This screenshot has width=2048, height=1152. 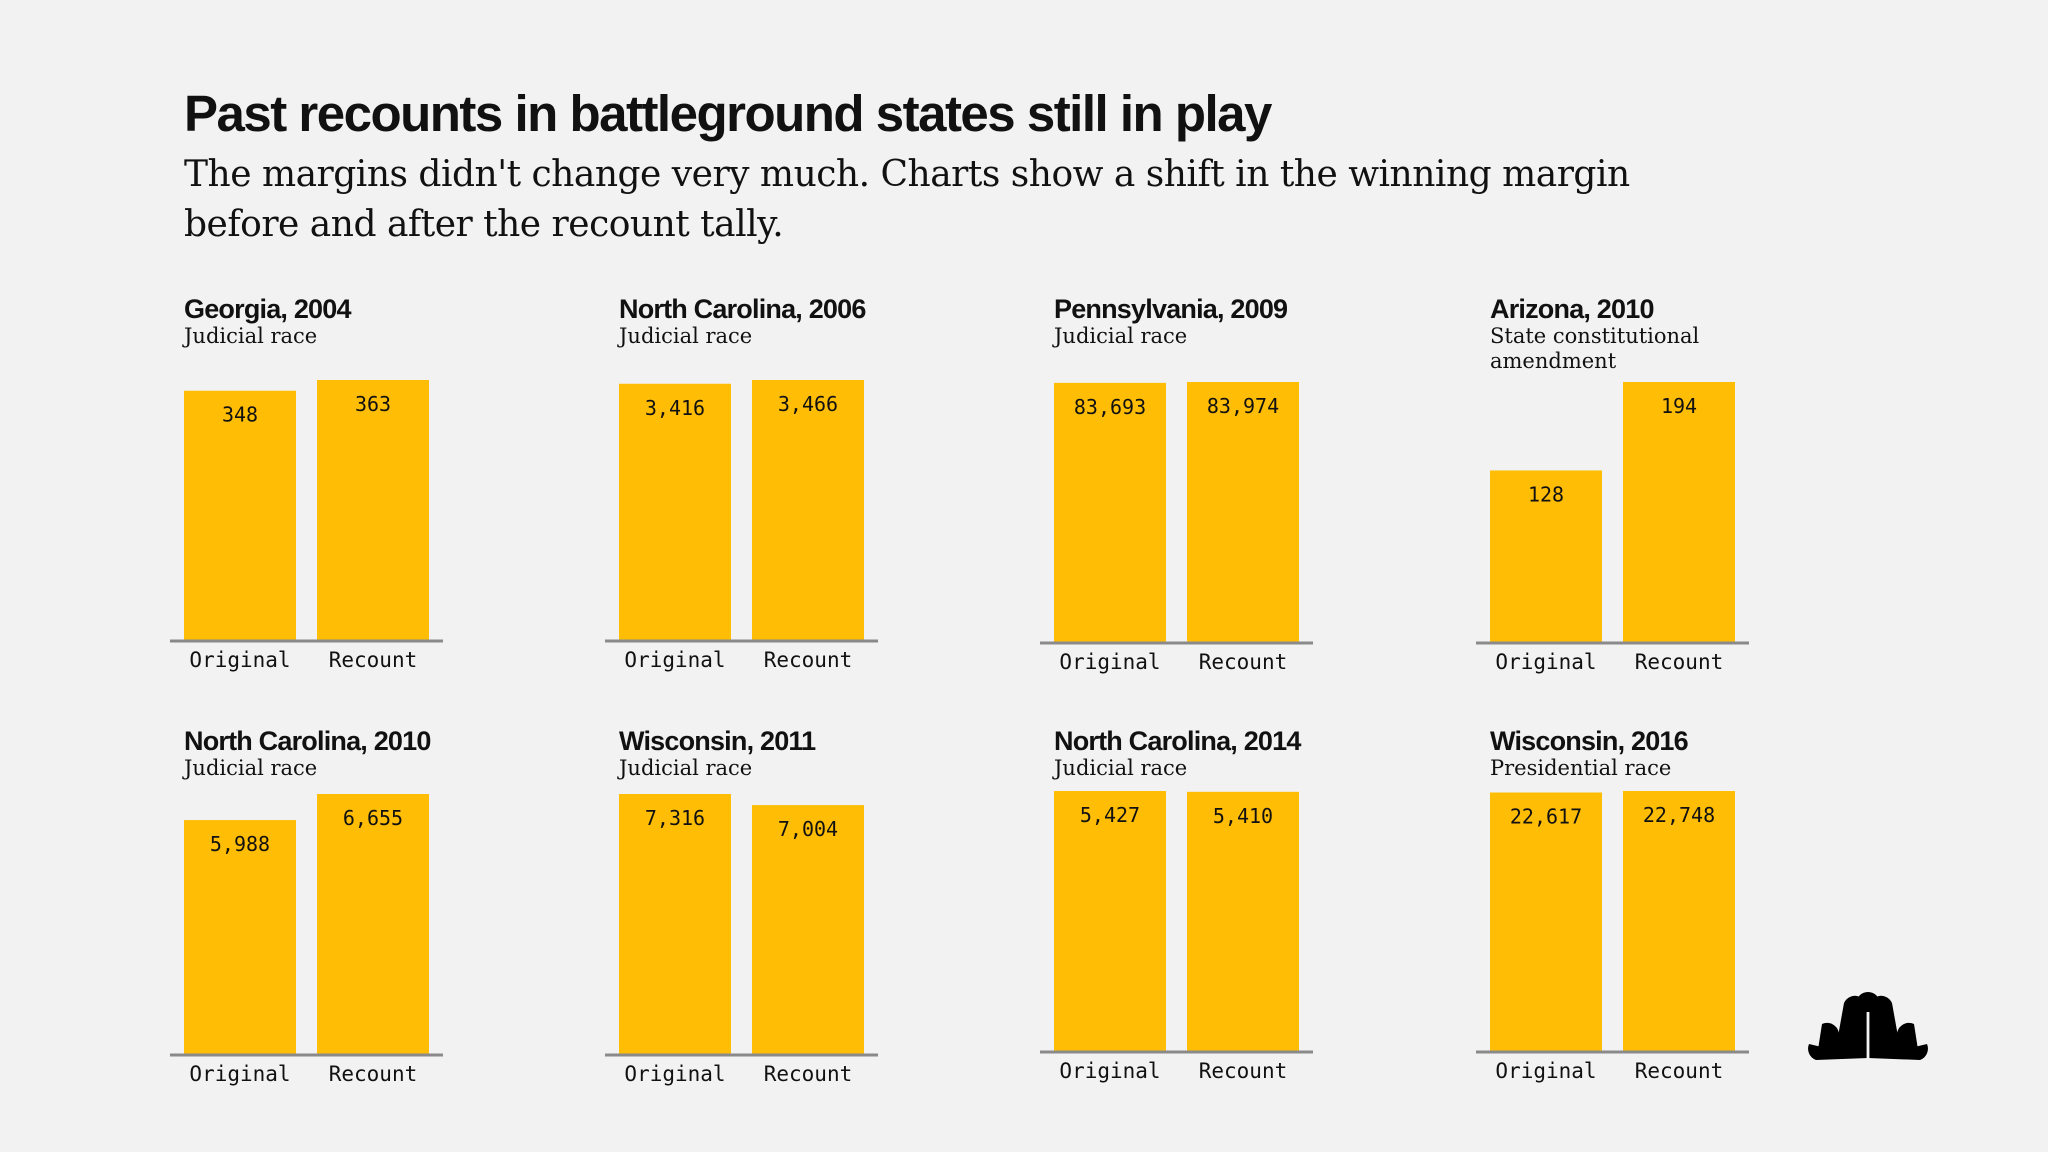 I want to click on bar-chart: 5,988 Original 6,655 Recount, so click(x=306, y=940).